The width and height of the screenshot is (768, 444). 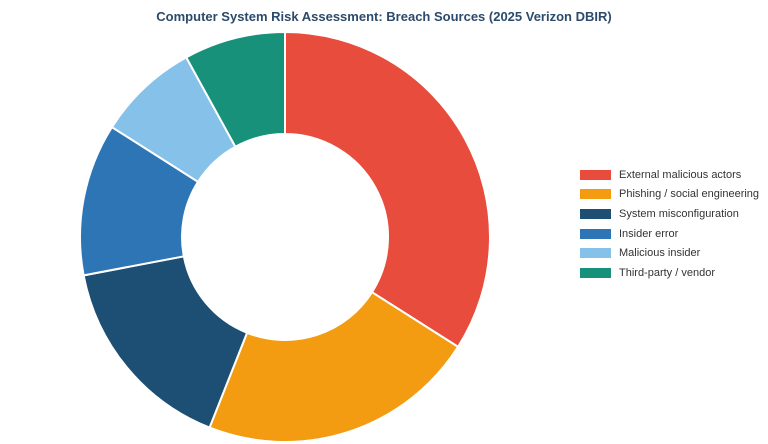 What do you see at coordinates (689, 194) in the screenshot?
I see `legend-label: Phishing / social engineering` at bounding box center [689, 194].